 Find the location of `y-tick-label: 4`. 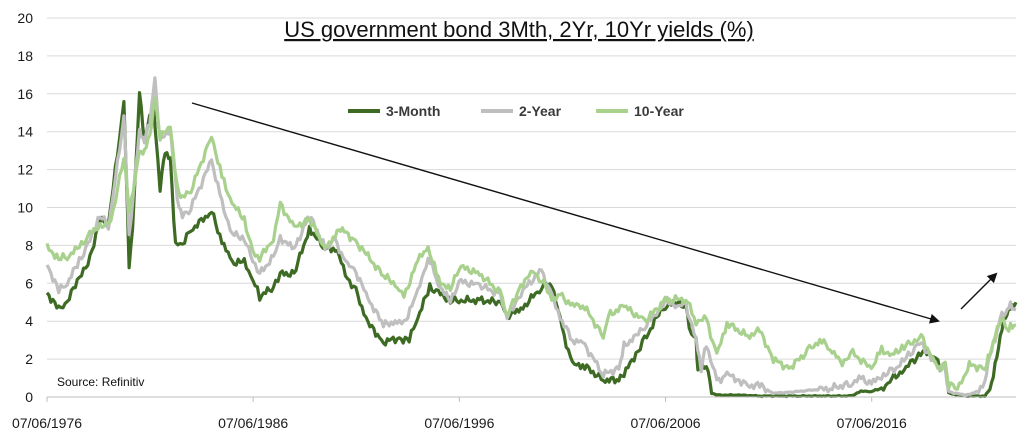

y-tick-label: 4 is located at coordinates (29, 321).